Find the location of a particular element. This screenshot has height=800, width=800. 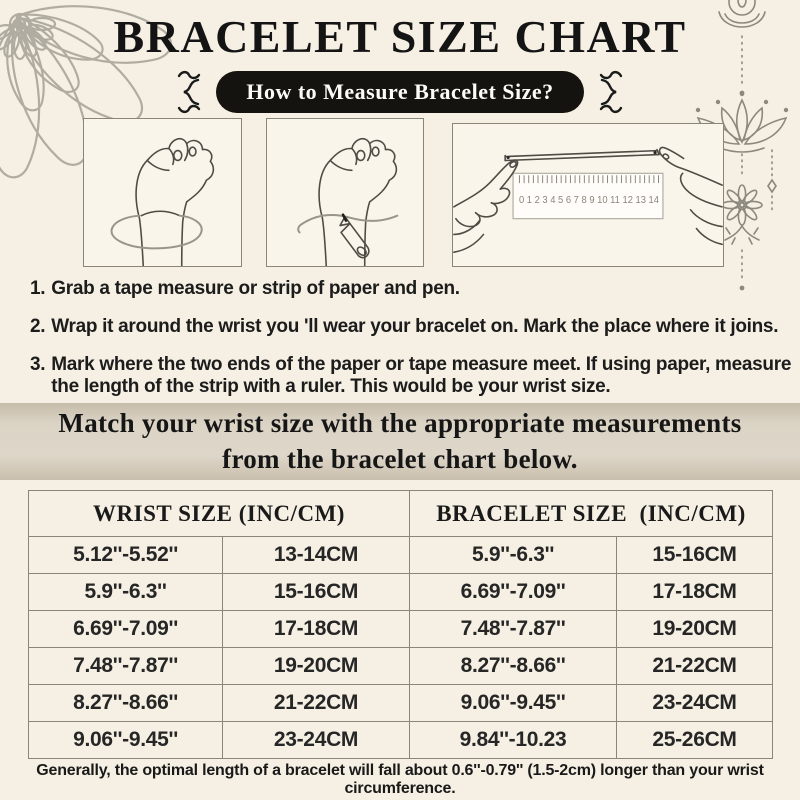

wrist-cm-cell: 17-18CM is located at coordinates (316, 629).